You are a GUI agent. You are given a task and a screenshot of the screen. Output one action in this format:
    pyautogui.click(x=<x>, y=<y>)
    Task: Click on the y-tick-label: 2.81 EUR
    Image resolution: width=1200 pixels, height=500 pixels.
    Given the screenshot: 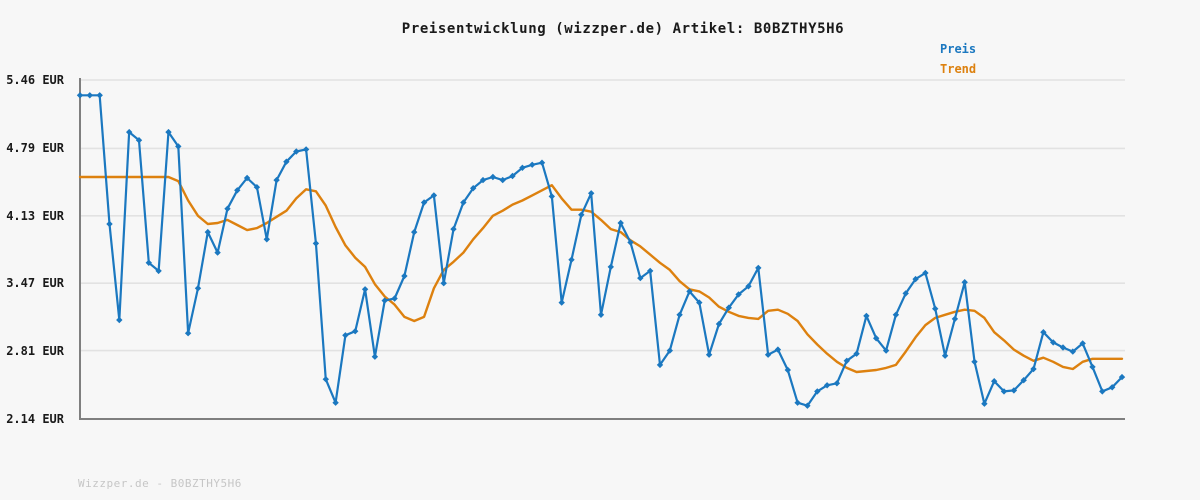 What is the action you would take?
    pyautogui.click(x=35, y=350)
    